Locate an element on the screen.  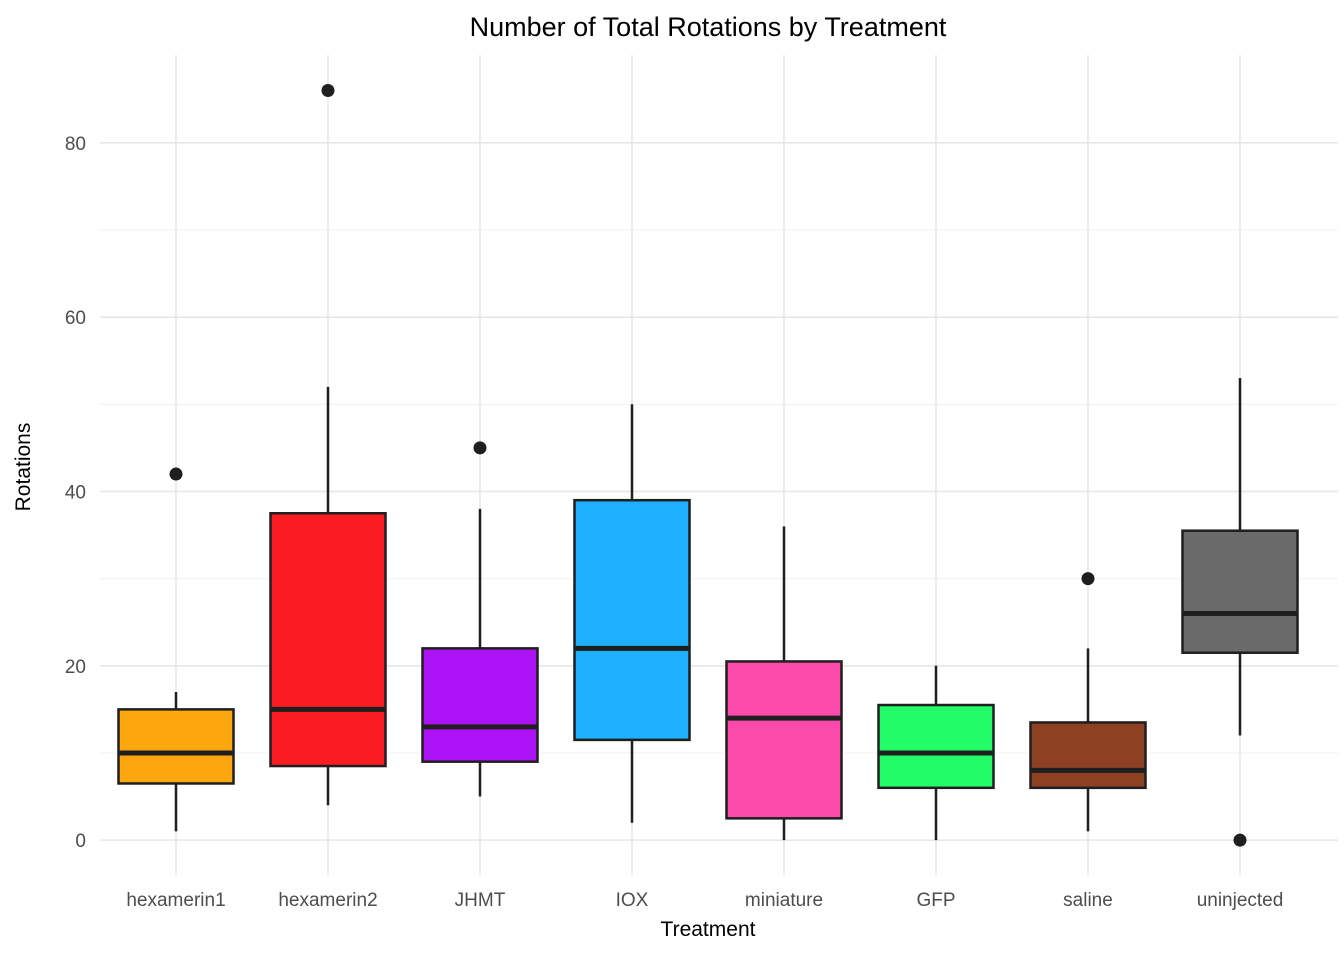
y-tick-label: 80 is located at coordinates (75, 144).